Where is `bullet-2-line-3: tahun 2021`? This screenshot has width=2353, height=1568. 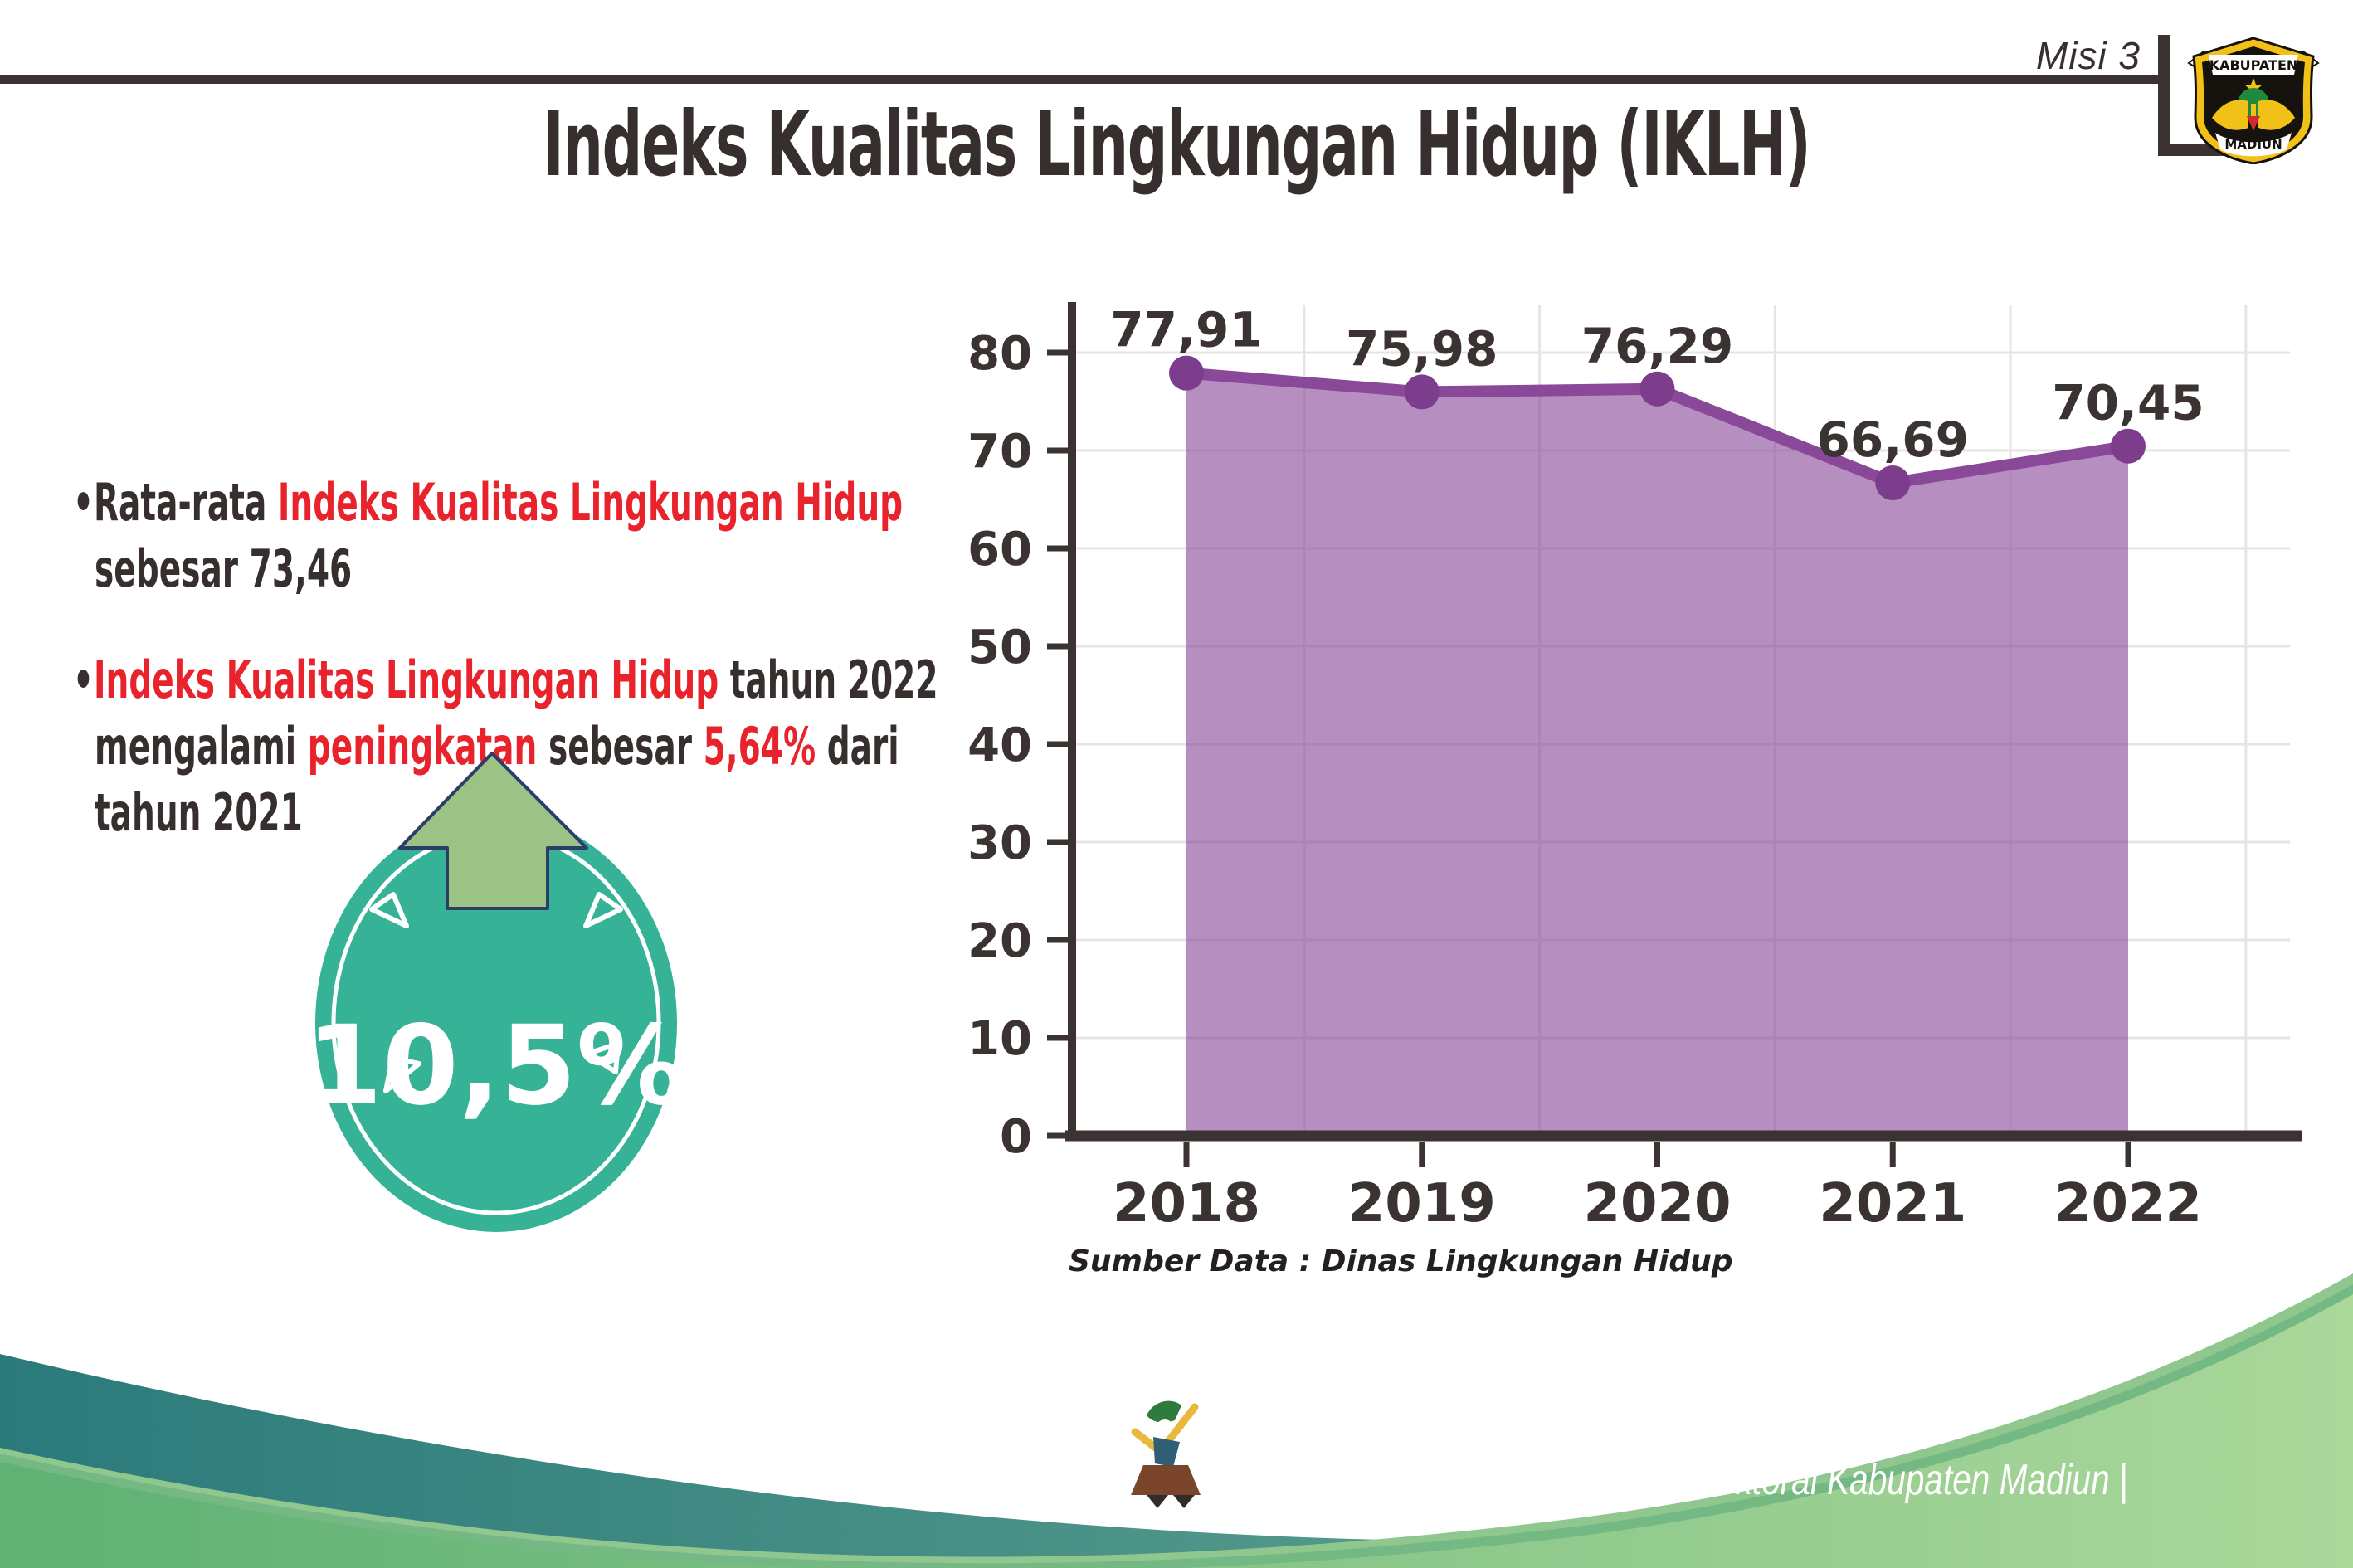 bullet-2-line-3: tahun 2021 is located at coordinates (520, 813).